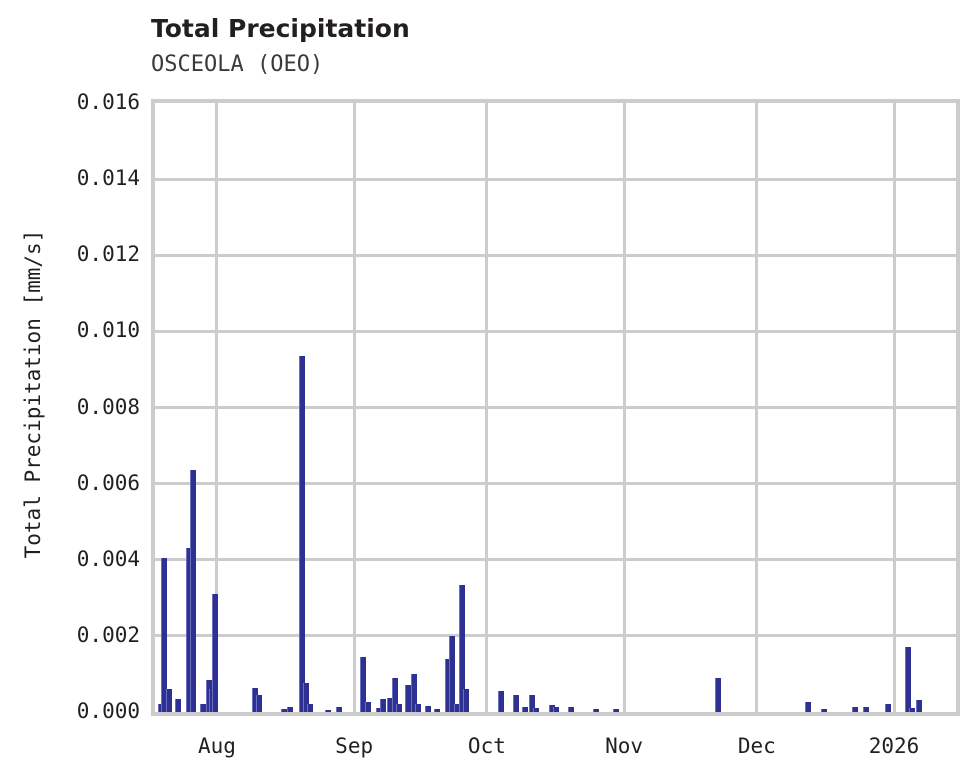 The height and width of the screenshot is (780, 980). What do you see at coordinates (894, 746) in the screenshot?
I see `x-axis-tick-label: 2026` at bounding box center [894, 746].